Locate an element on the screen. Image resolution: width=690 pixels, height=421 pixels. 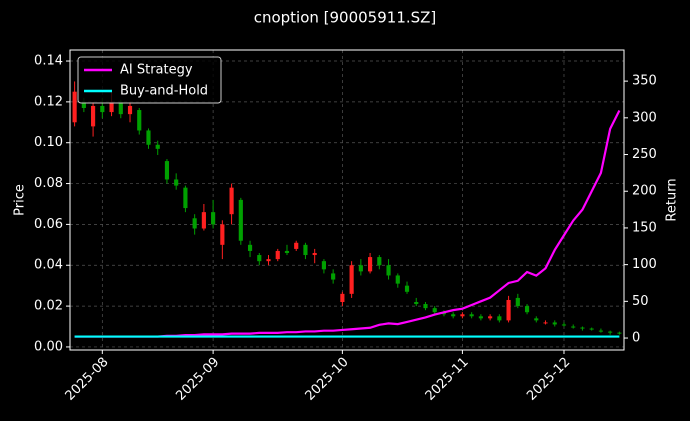
legend-label: Buy-and-Hold is located at coordinates (164, 91).